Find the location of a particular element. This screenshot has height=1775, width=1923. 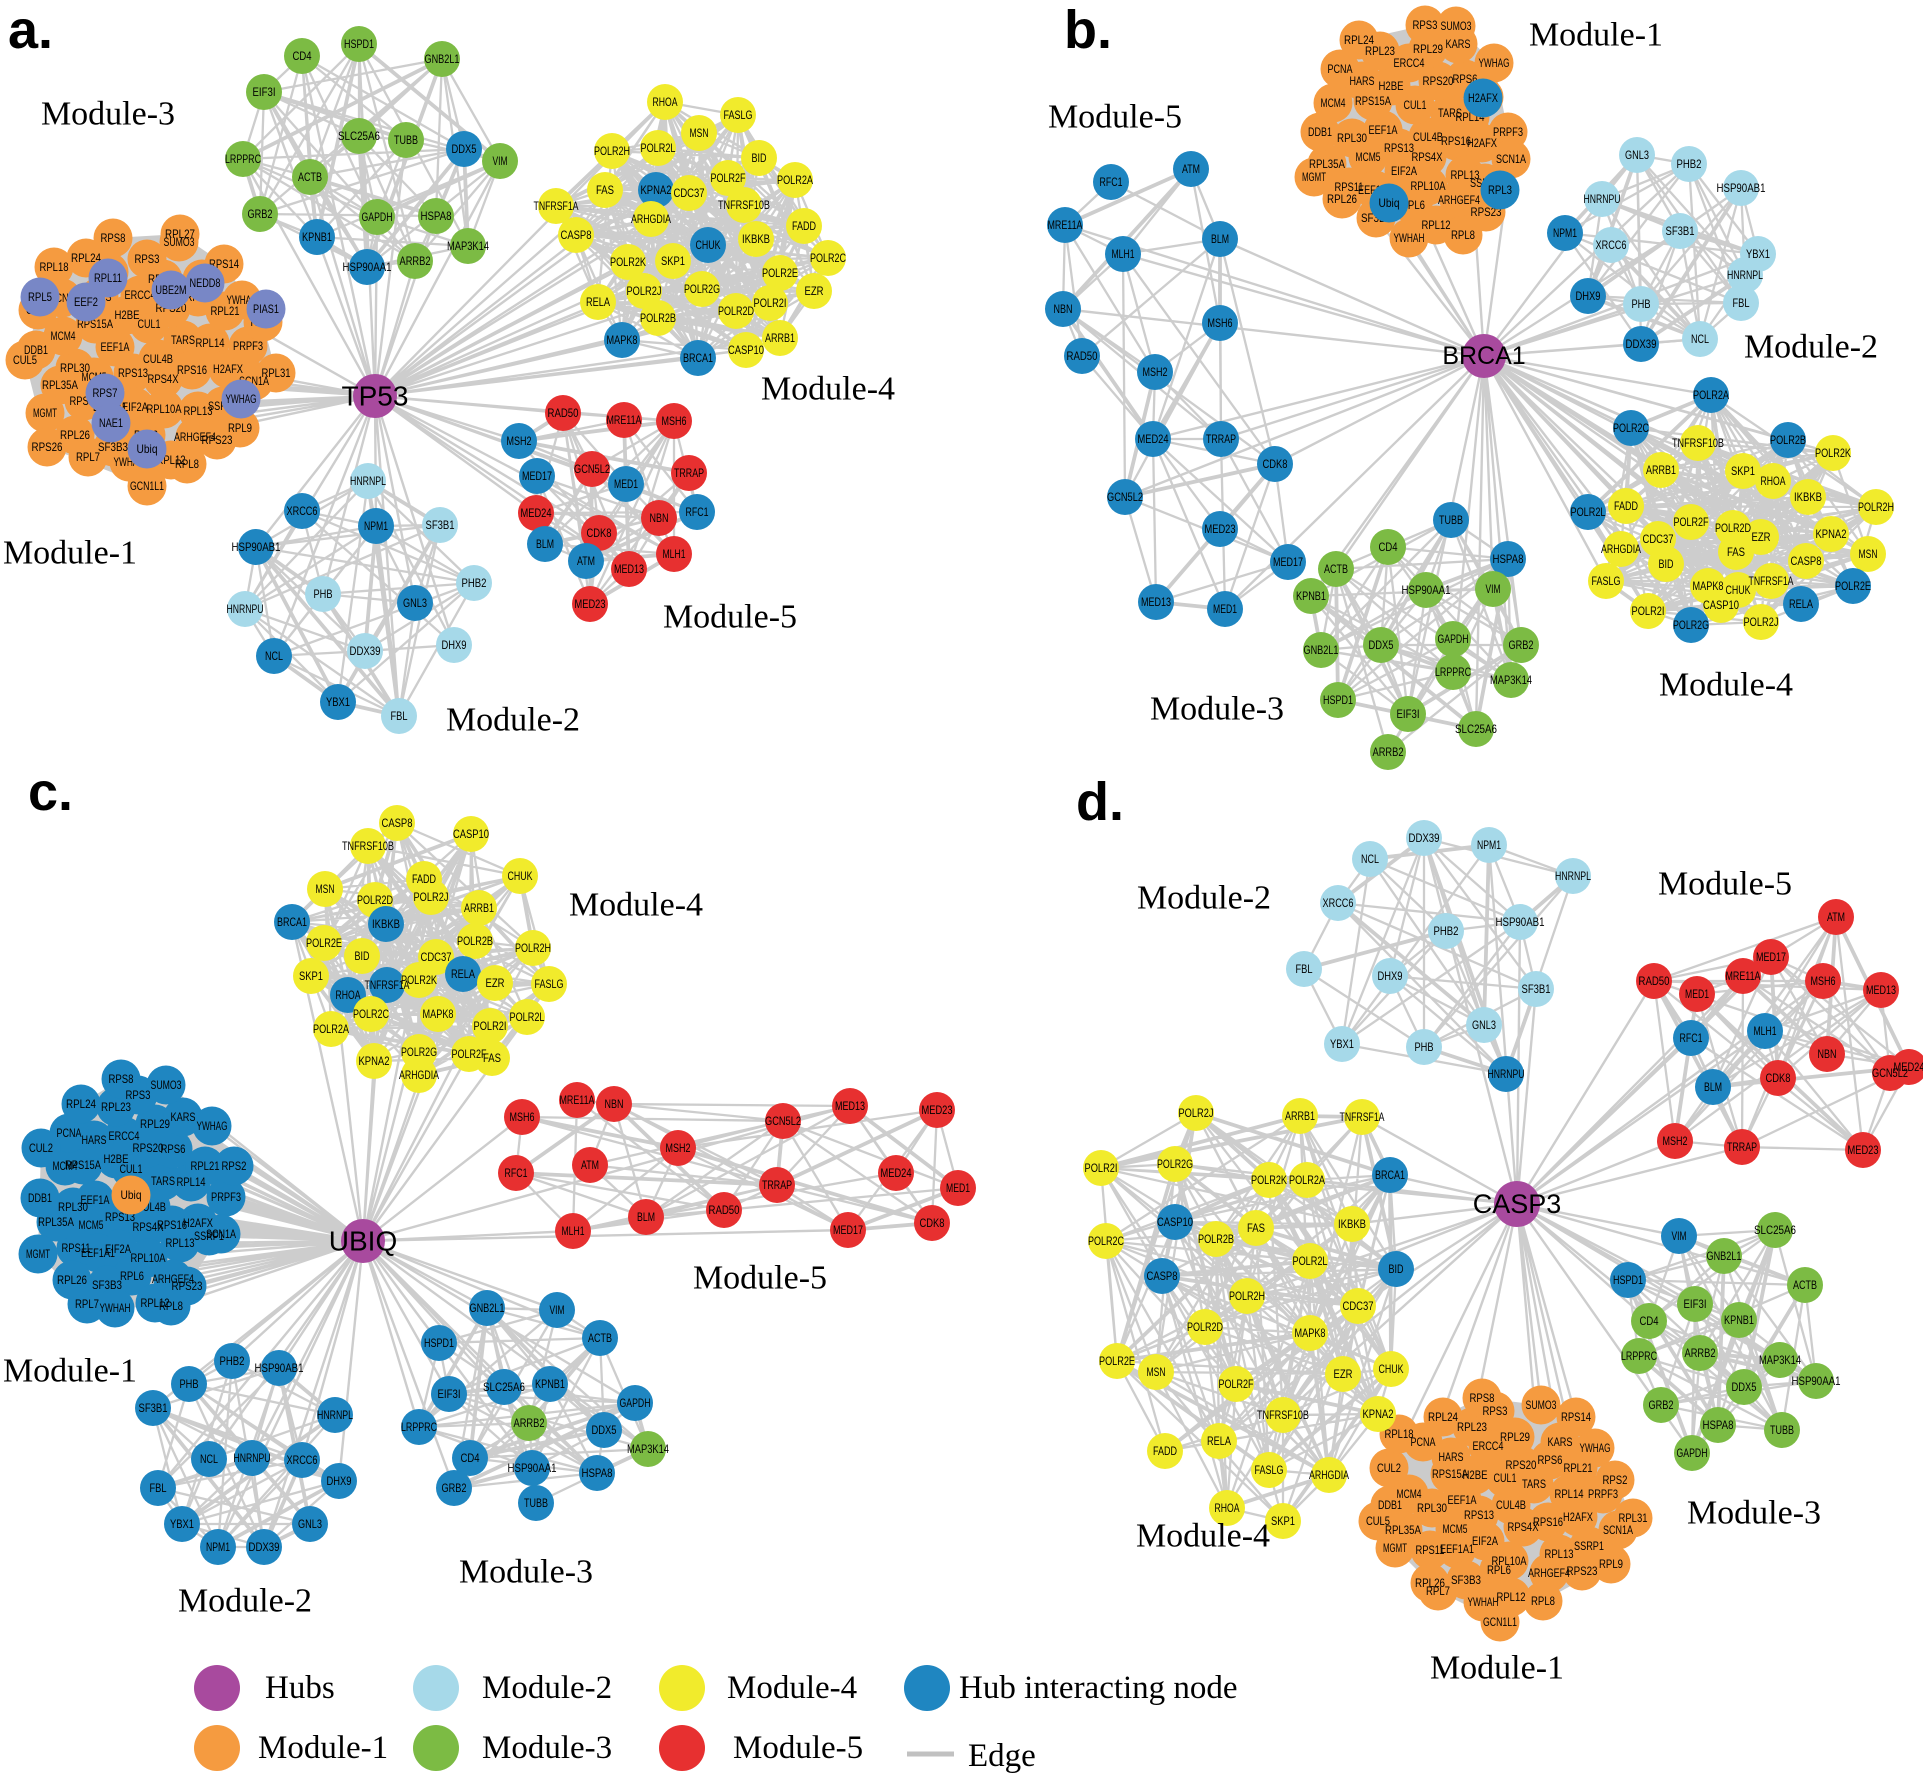

svg-text: HNRNPU is located at coordinates (1506, 1074).